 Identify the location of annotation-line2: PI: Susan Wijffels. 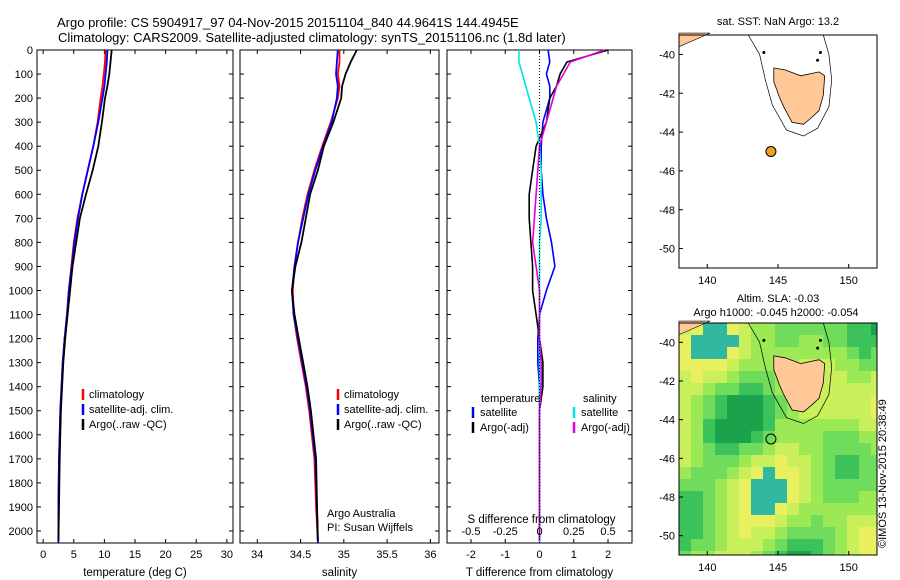
(370, 528).